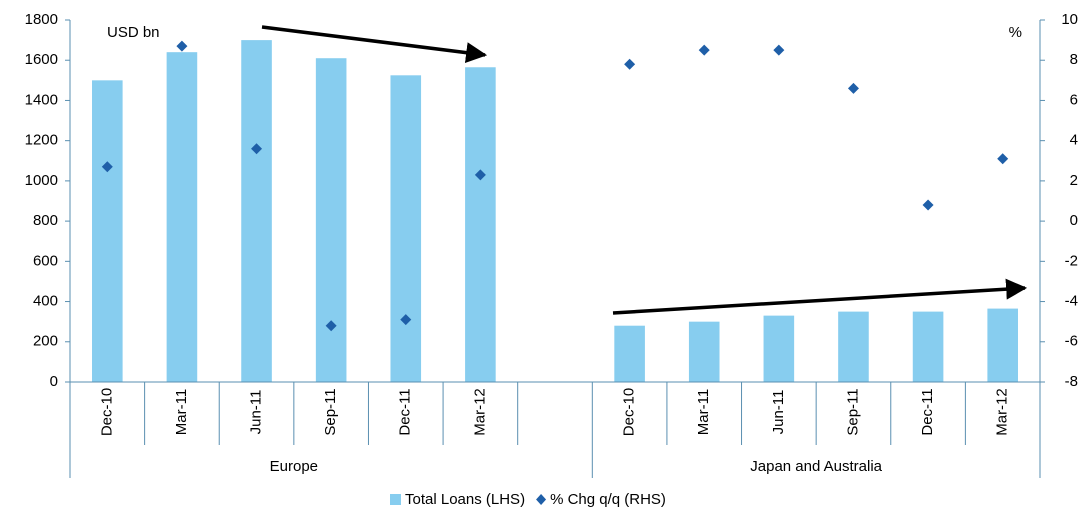 The width and height of the screenshot is (1090, 512). Describe the element at coordinates (1074, 180) in the screenshot. I see `y2-tick-label: 2` at that location.